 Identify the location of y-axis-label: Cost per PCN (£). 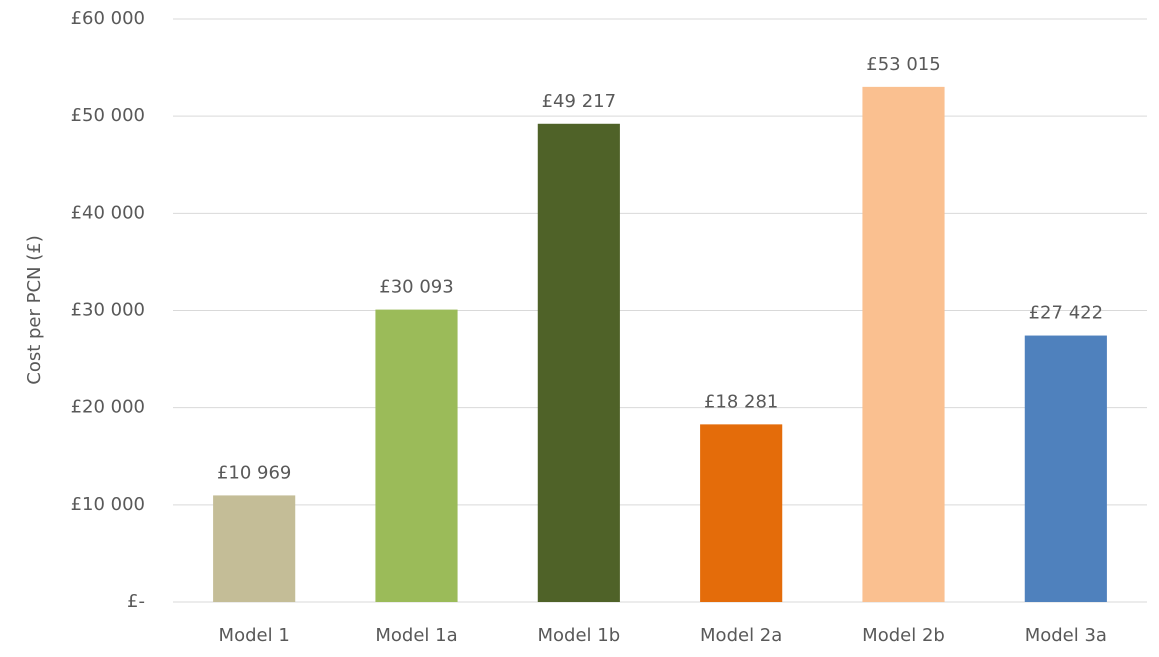
(34, 309).